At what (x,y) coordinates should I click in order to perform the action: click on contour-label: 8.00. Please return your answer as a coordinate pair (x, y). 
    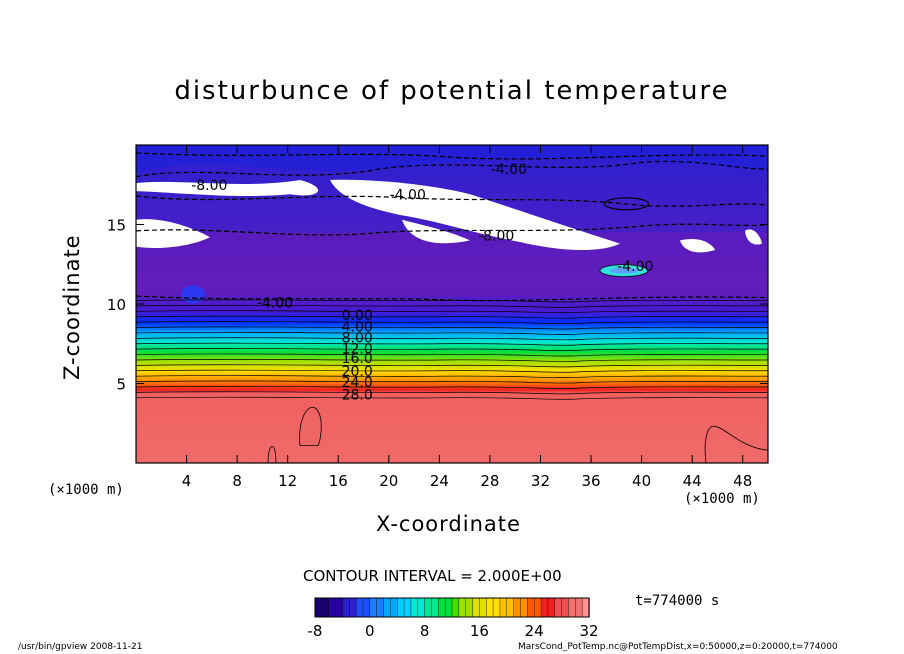
    Looking at the image, I should click on (357, 338).